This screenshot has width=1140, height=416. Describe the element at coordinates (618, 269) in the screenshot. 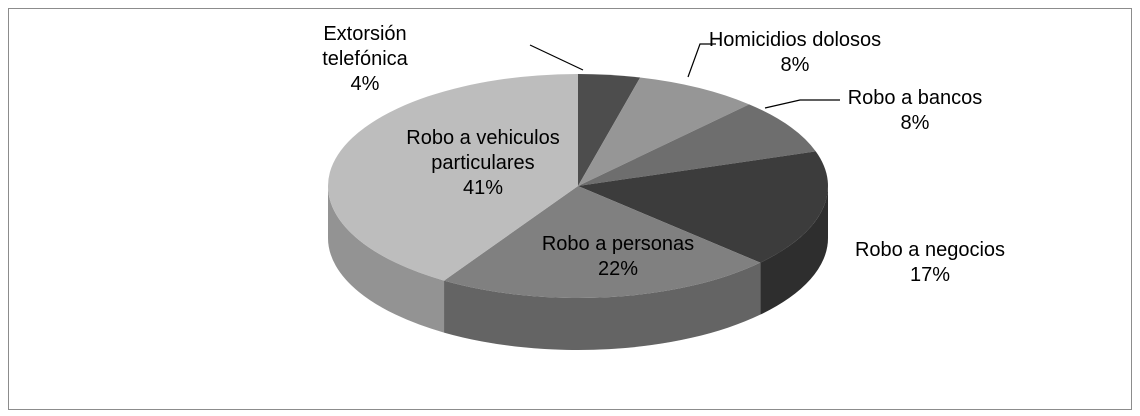

I see `value-label: 22%` at that location.